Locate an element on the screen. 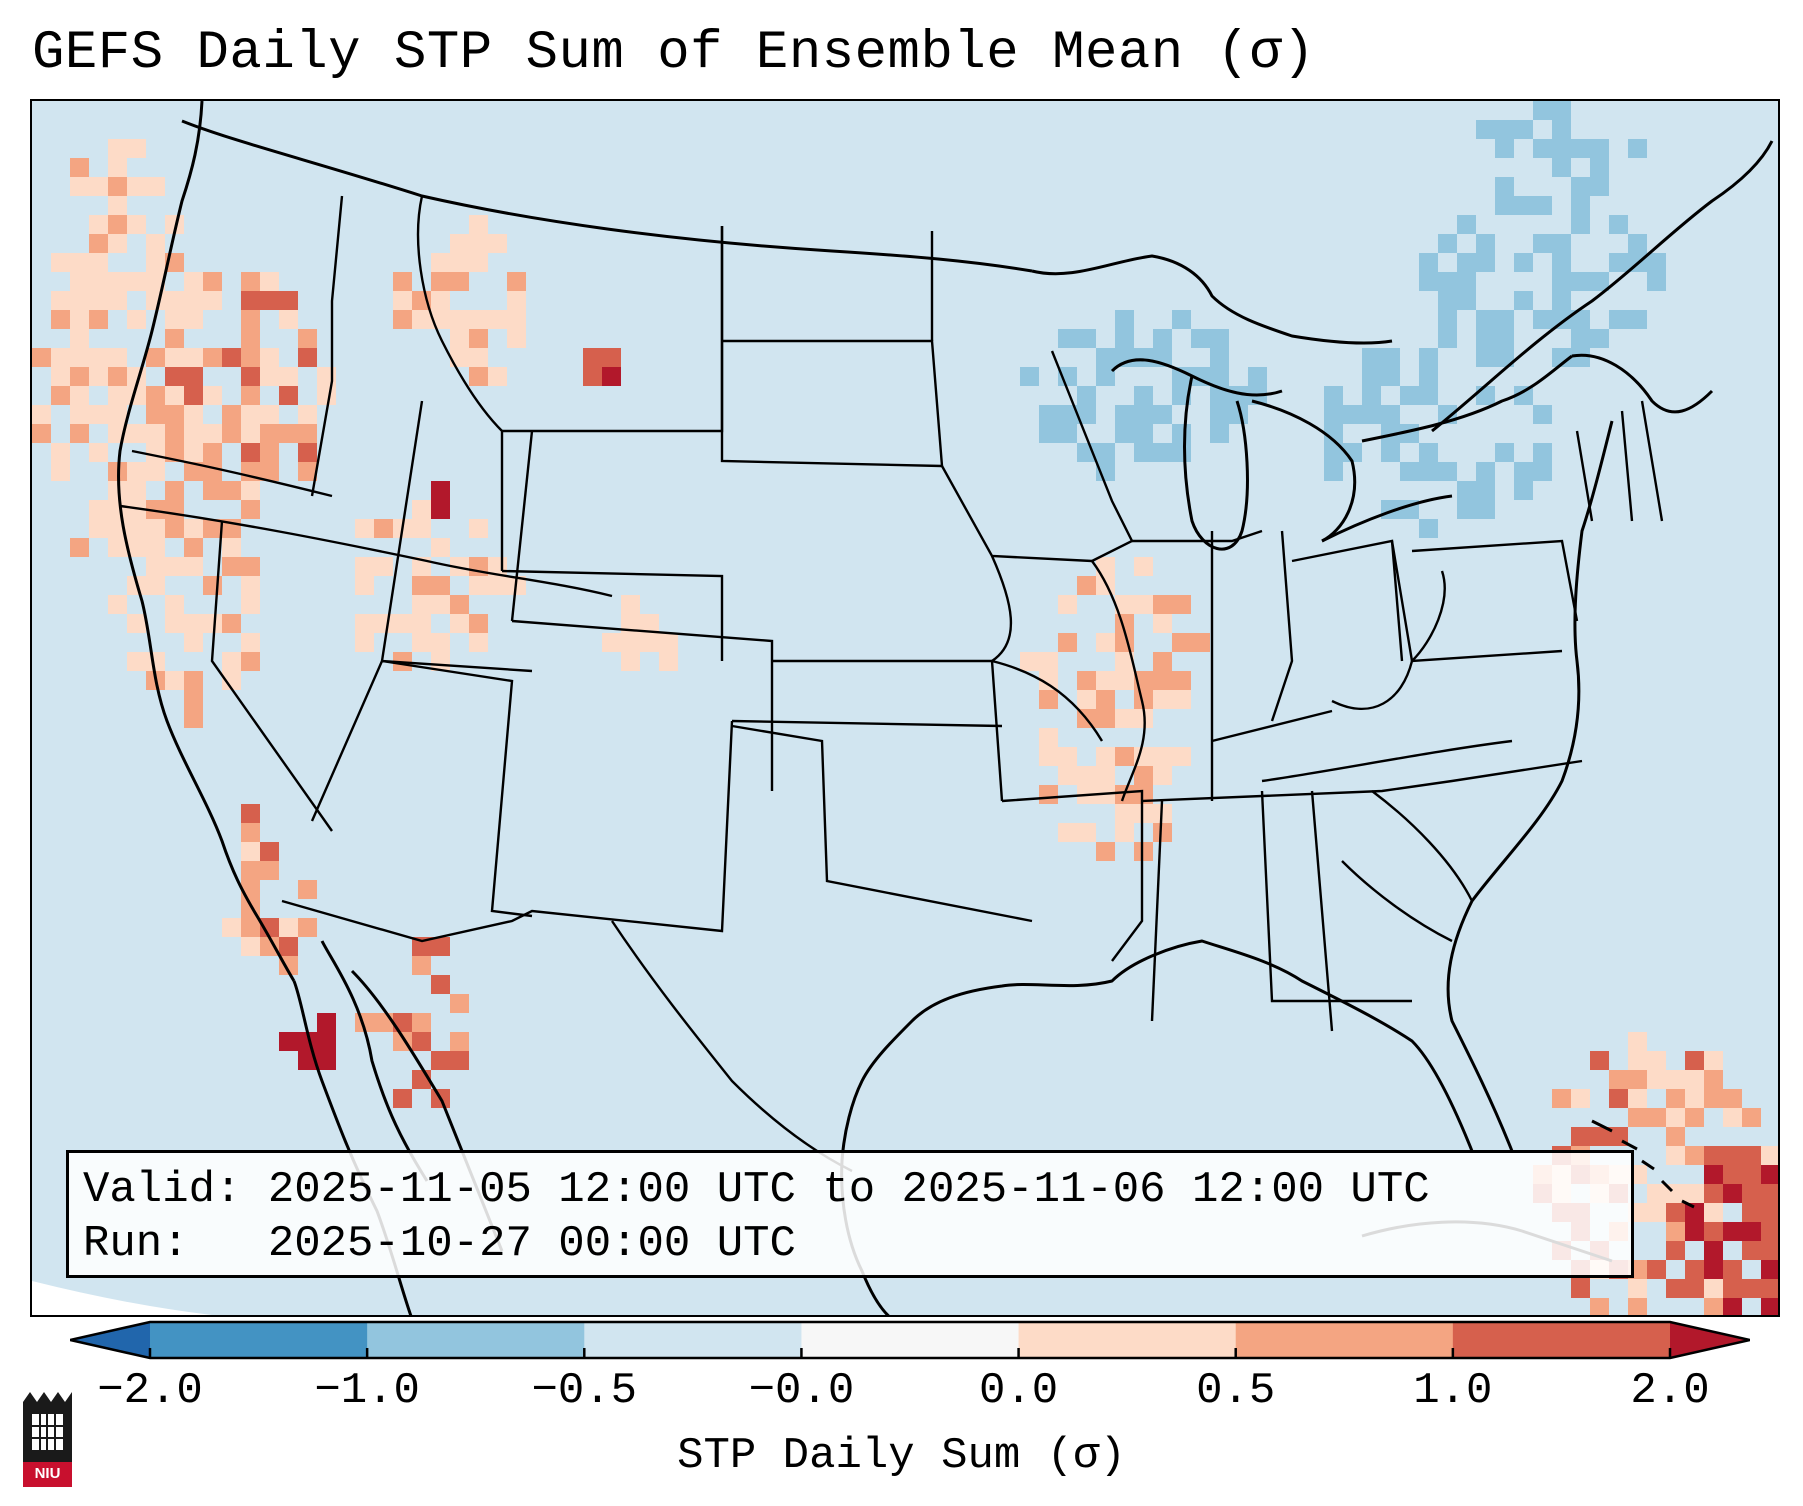 This screenshot has height=1506, width=1803. colorbar-tick-label: 0.0 is located at coordinates (1018, 1391).